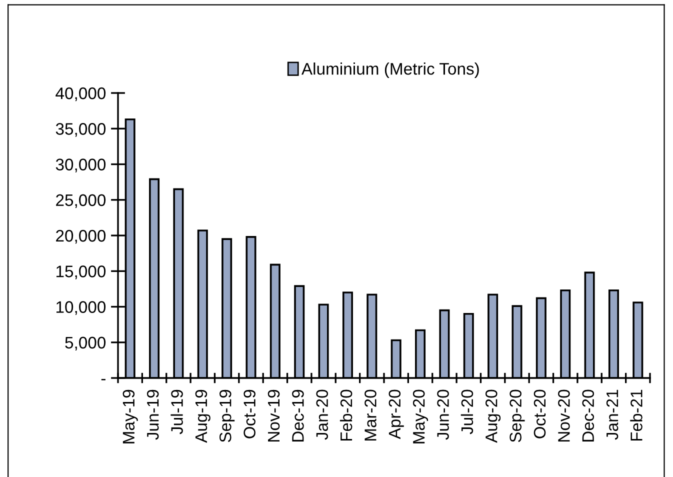 This screenshot has height=477, width=673. What do you see at coordinates (346, 415) in the screenshot?
I see `x-tick-label: Feb-20` at bounding box center [346, 415].